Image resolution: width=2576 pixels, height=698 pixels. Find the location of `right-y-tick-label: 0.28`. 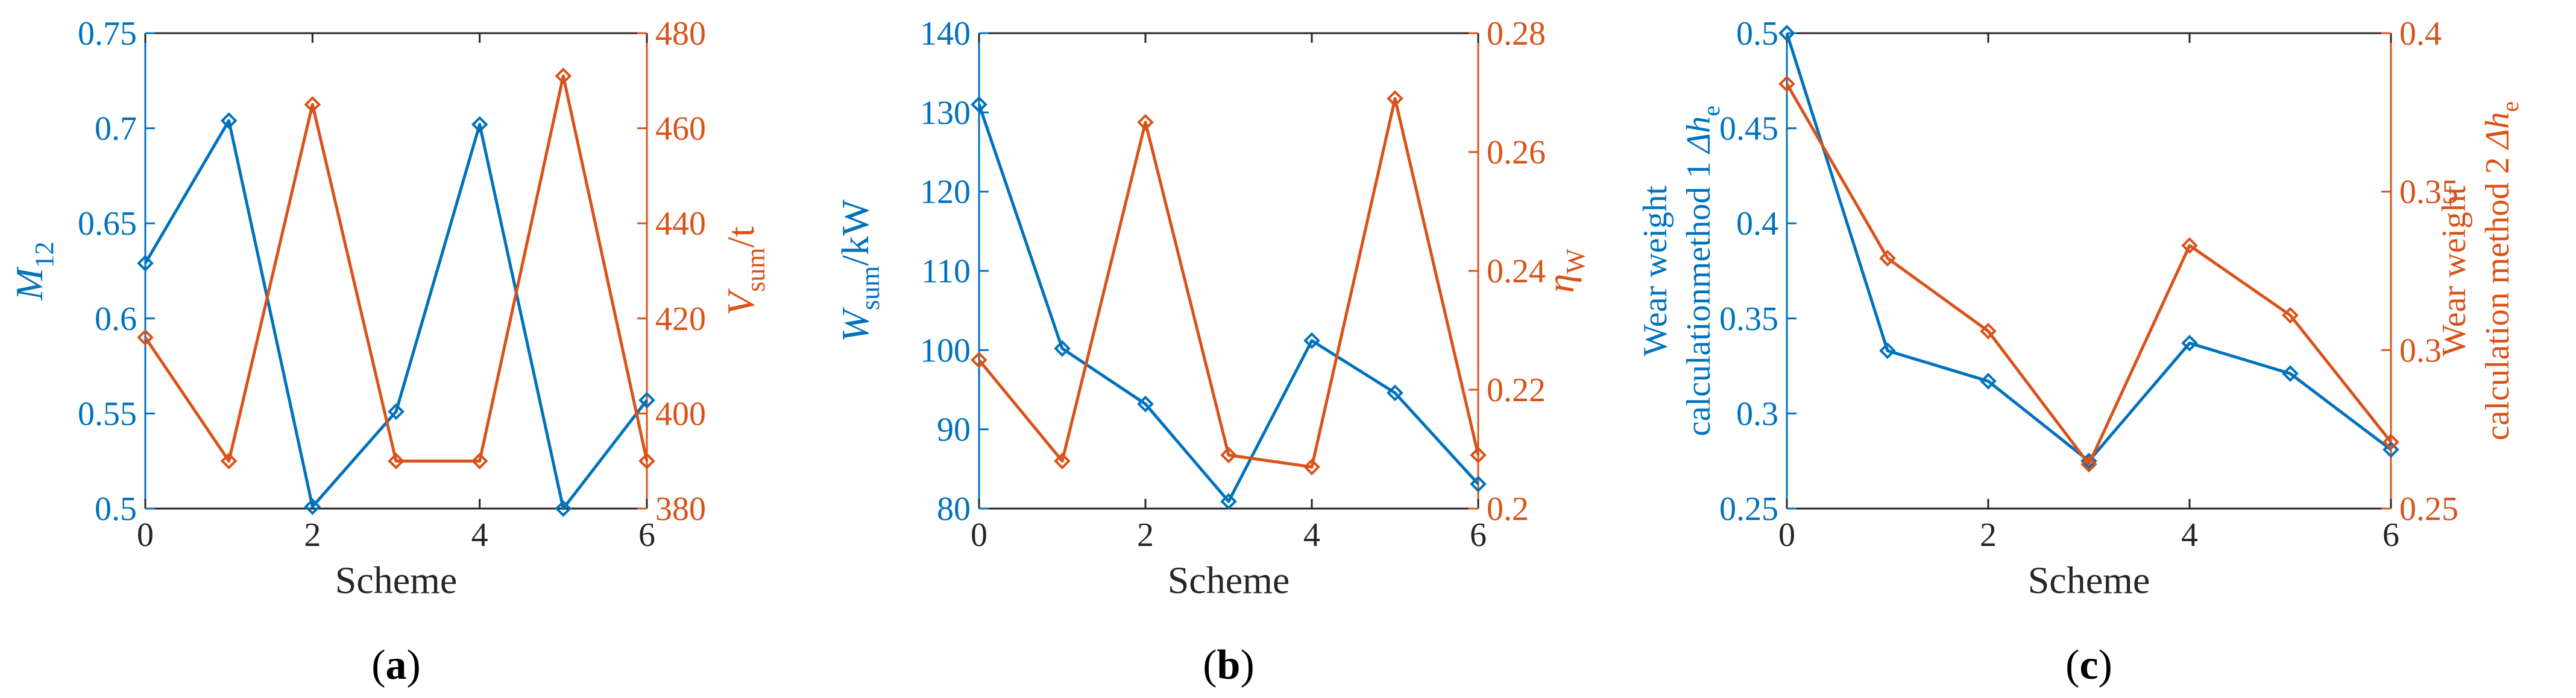

right-y-tick-label: 0.28 is located at coordinates (1516, 33).